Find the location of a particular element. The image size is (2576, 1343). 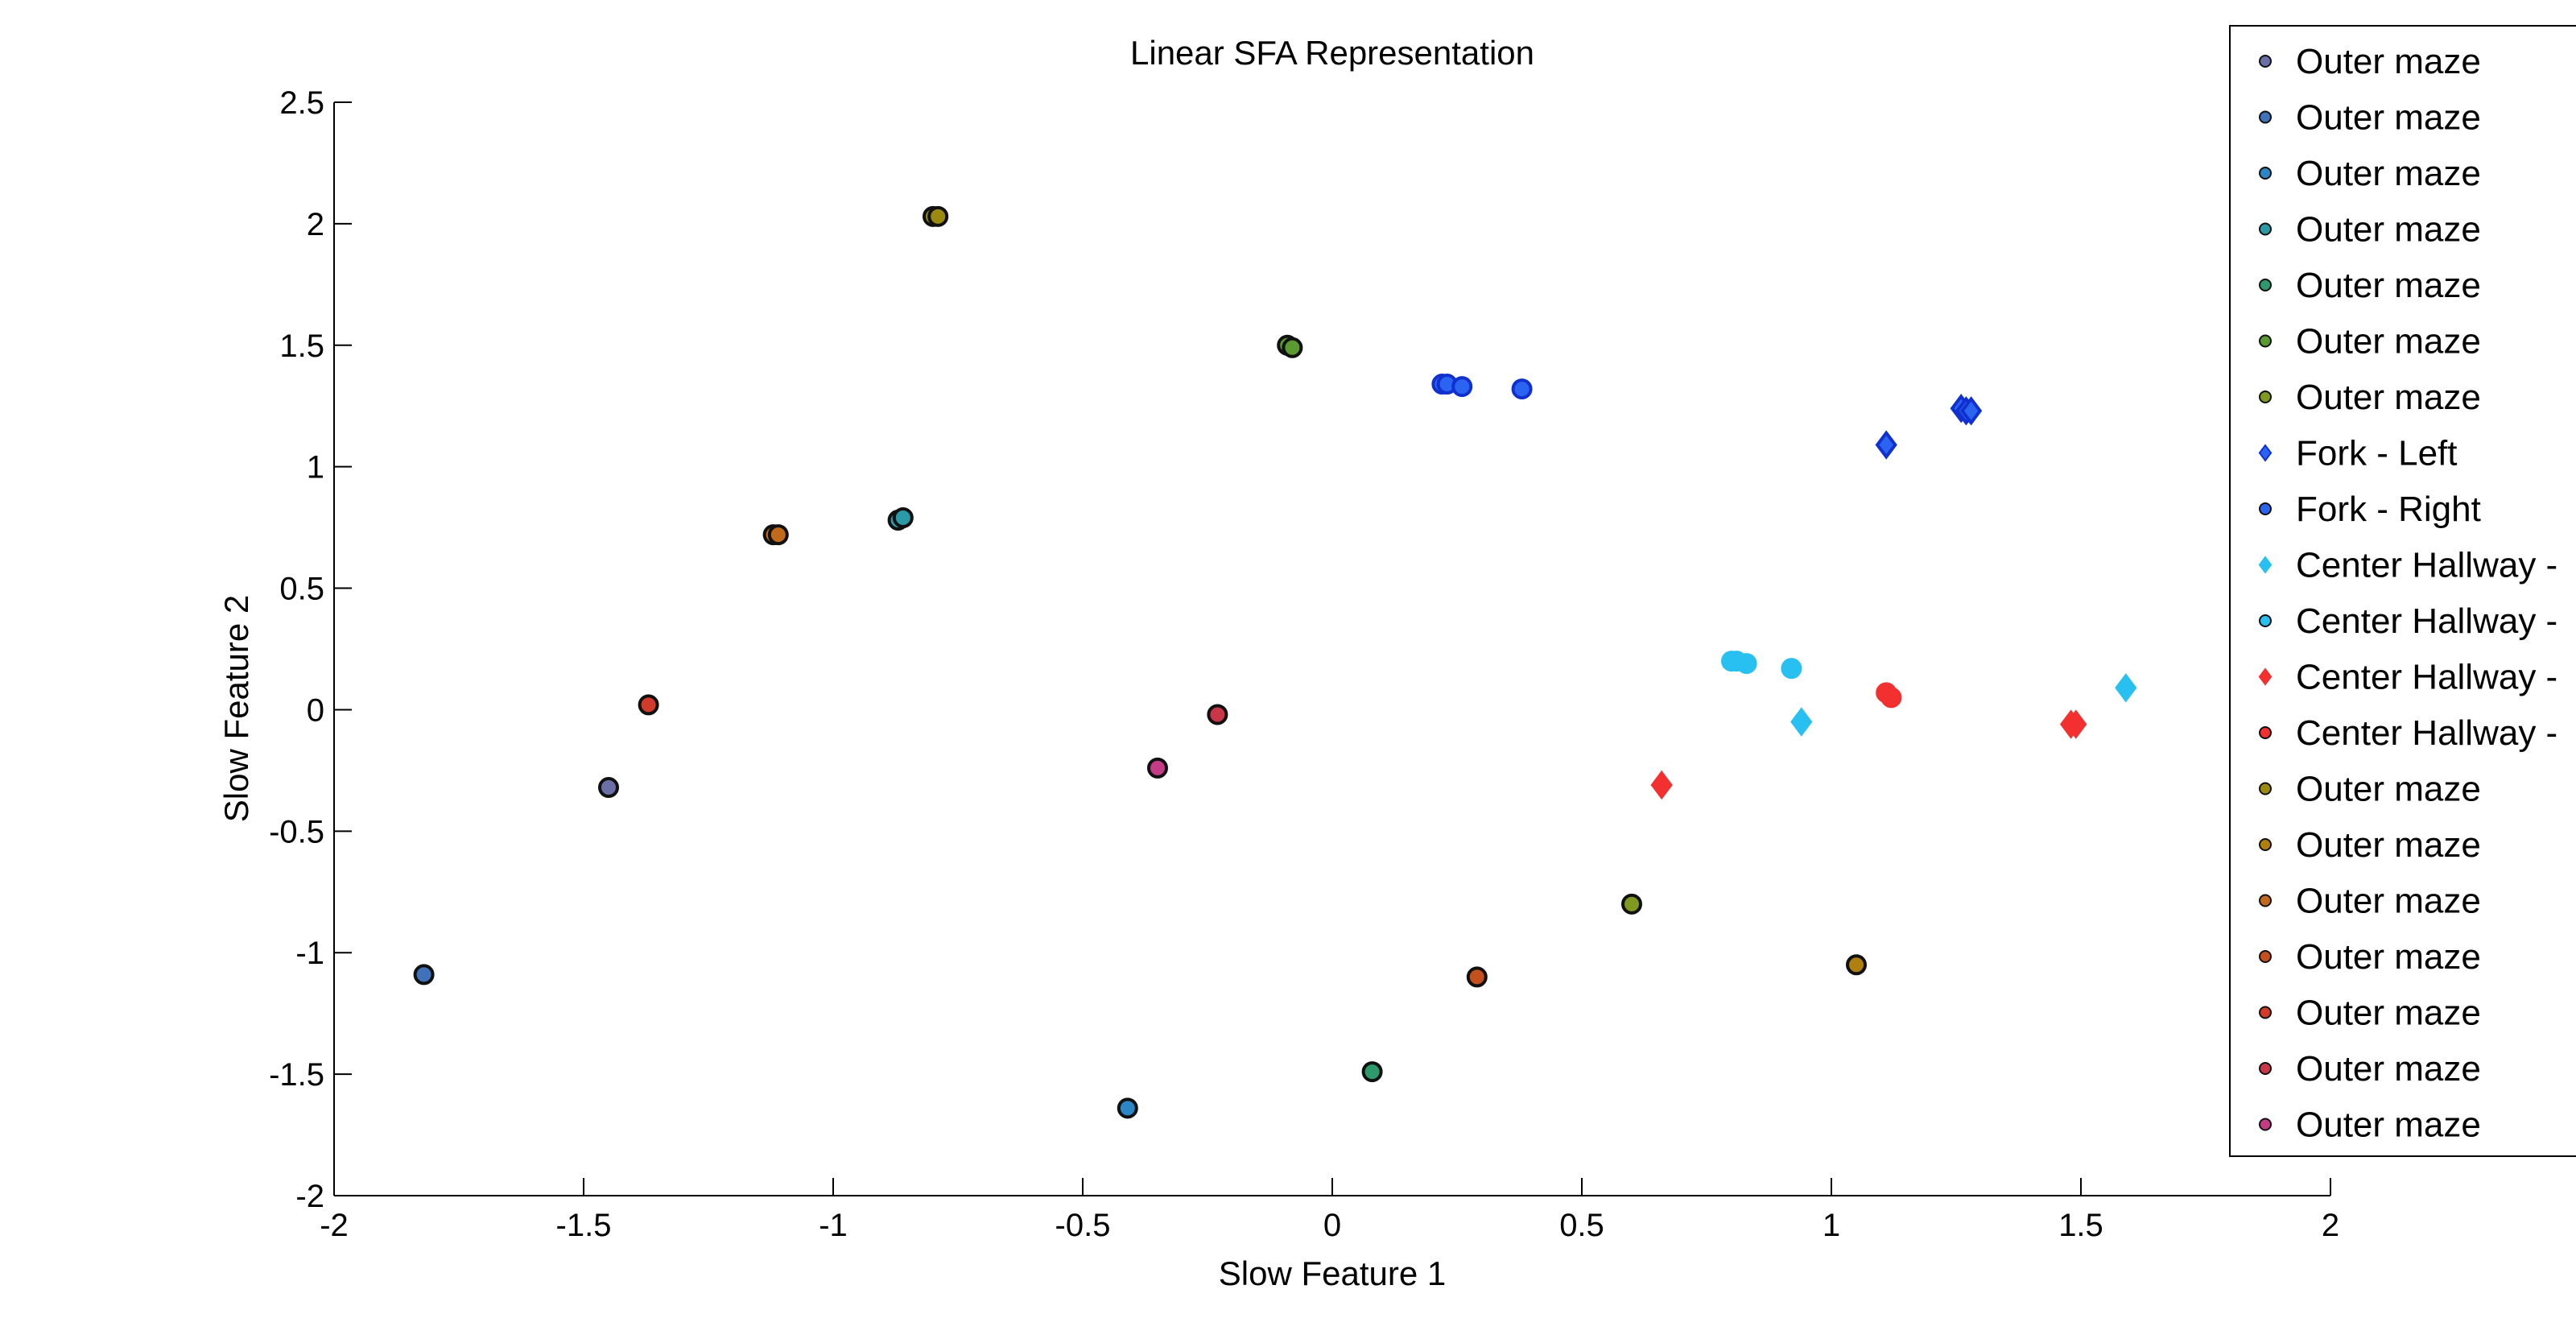

x-tick-label: -1.5 is located at coordinates (584, 1225).